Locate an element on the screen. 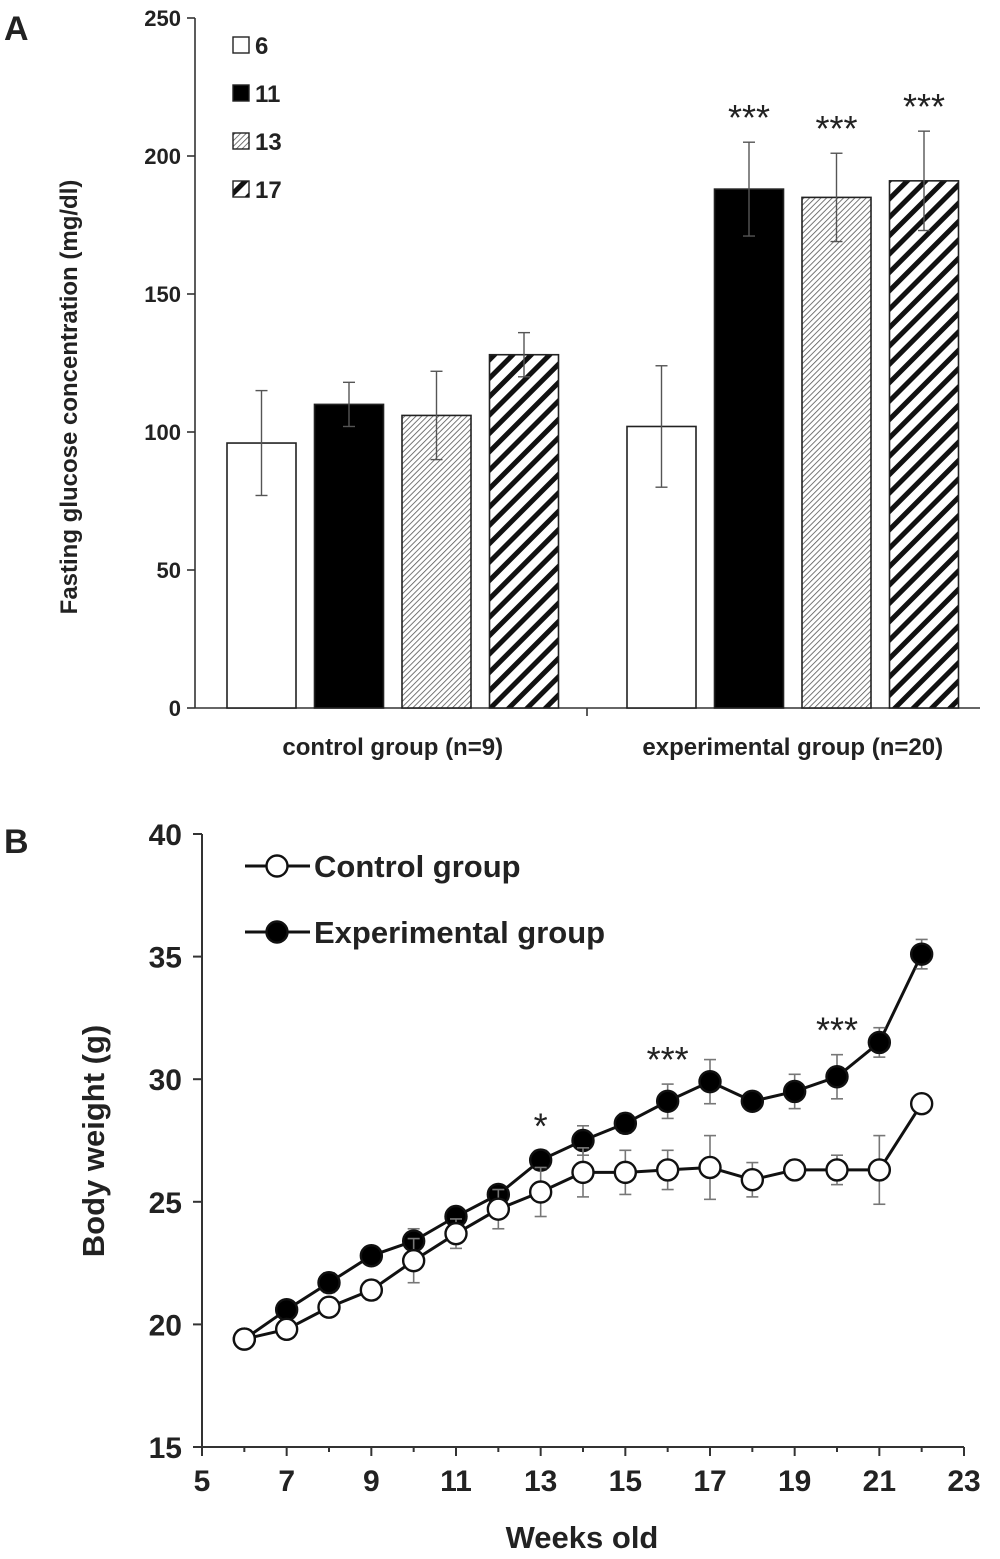  panel-b-x-tick-label: 15 is located at coordinates (625, 1481).